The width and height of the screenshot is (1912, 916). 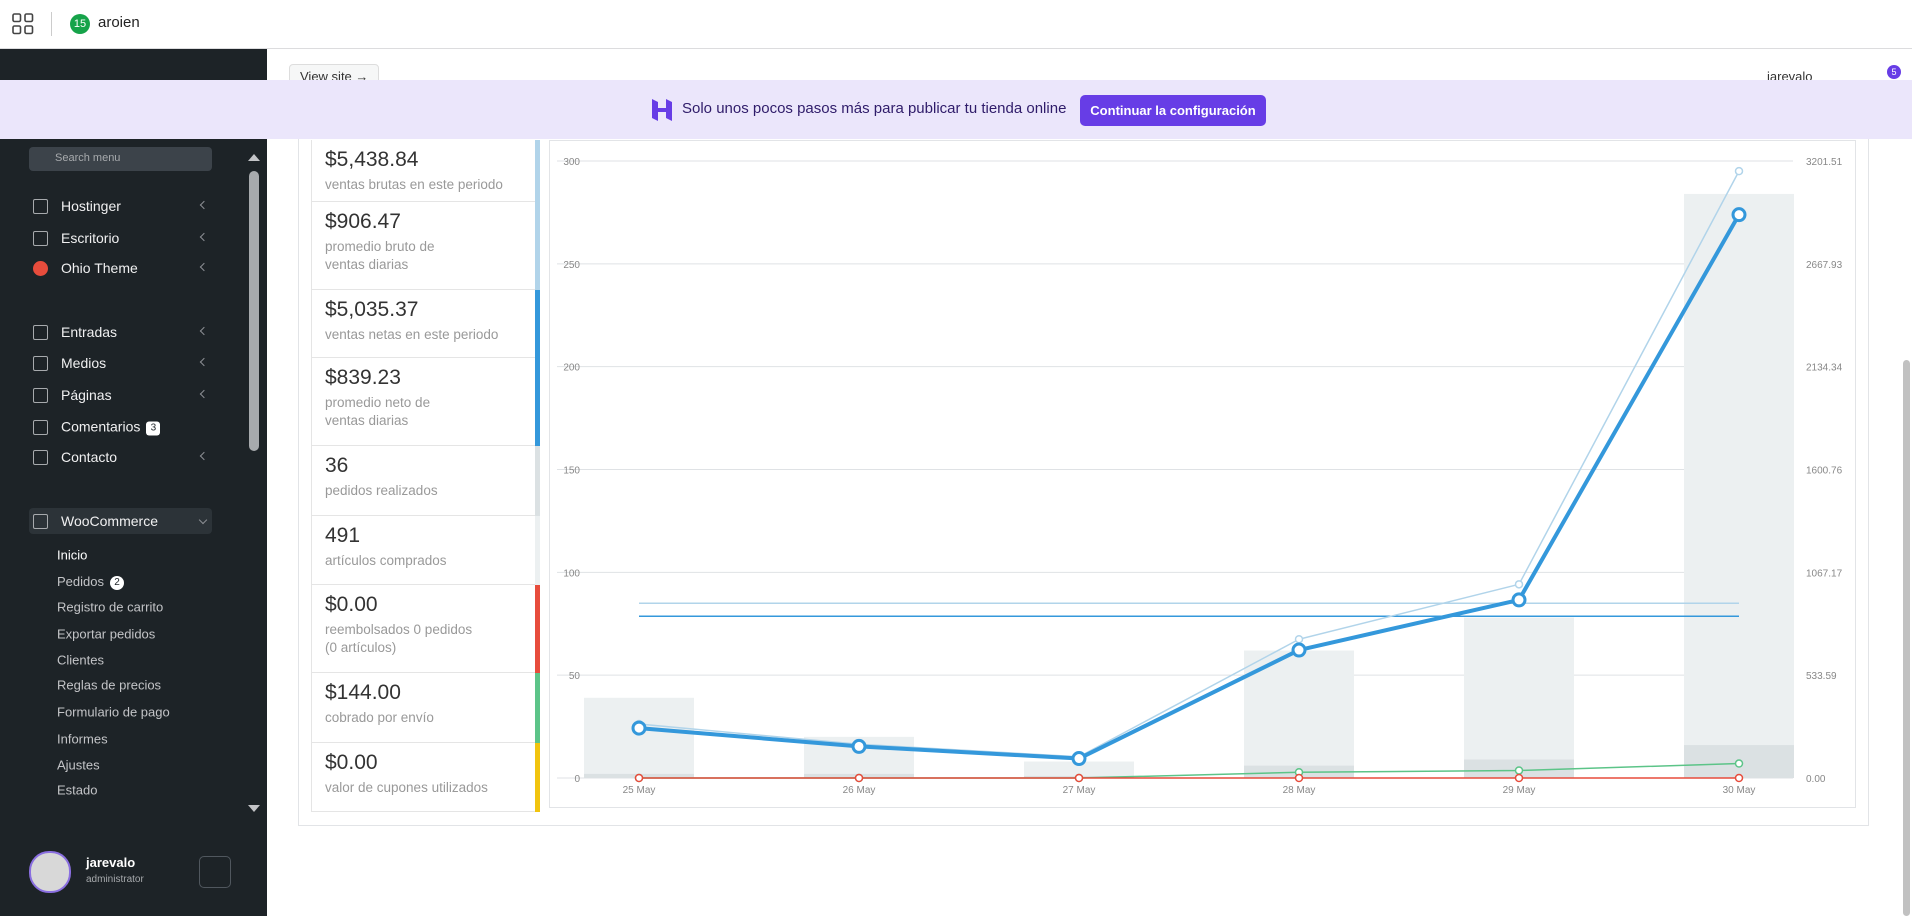 What do you see at coordinates (254, 157) in the screenshot?
I see `scroll-up` at bounding box center [254, 157].